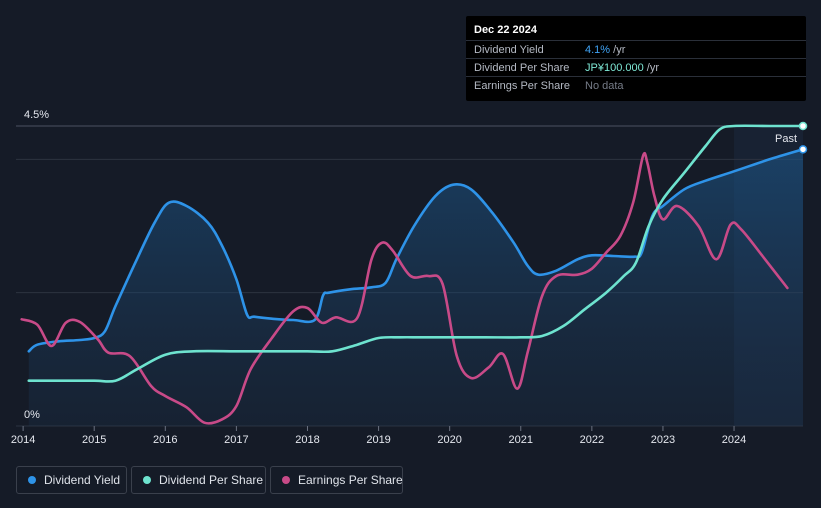  What do you see at coordinates (236, 440) in the screenshot?
I see `x-tick-label: 2017` at bounding box center [236, 440].